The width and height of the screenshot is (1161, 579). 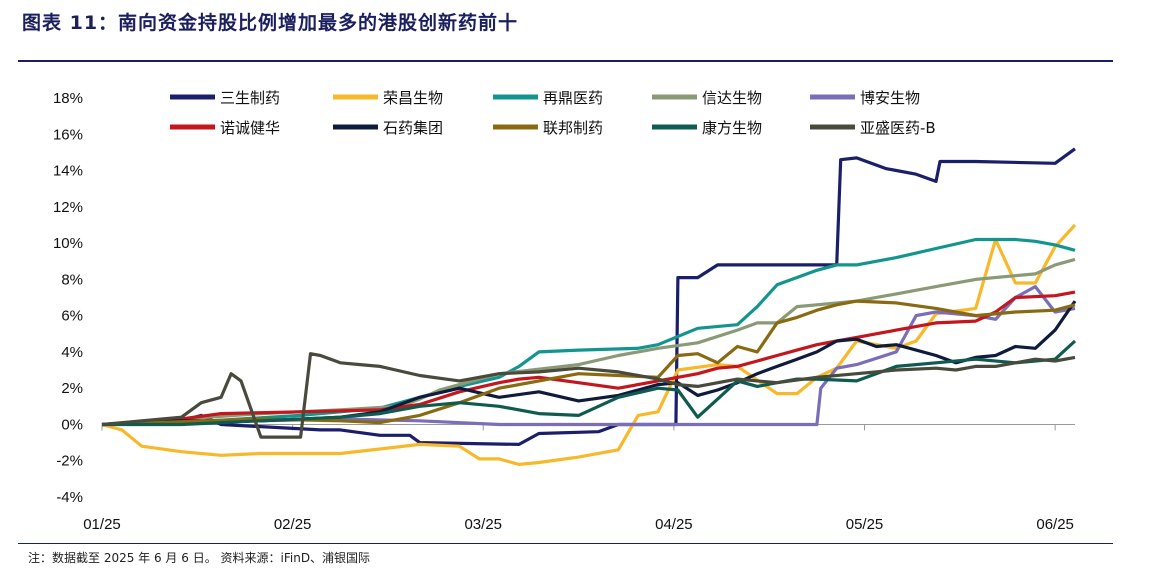 I want to click on title-rule, so click(x=565, y=61).